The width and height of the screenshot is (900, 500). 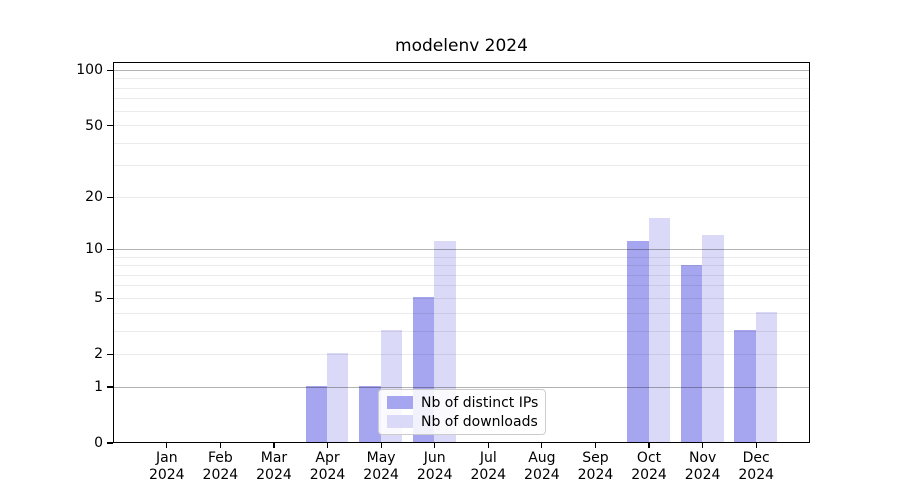 I want to click on y-tick-label: 5, so click(x=98, y=298).